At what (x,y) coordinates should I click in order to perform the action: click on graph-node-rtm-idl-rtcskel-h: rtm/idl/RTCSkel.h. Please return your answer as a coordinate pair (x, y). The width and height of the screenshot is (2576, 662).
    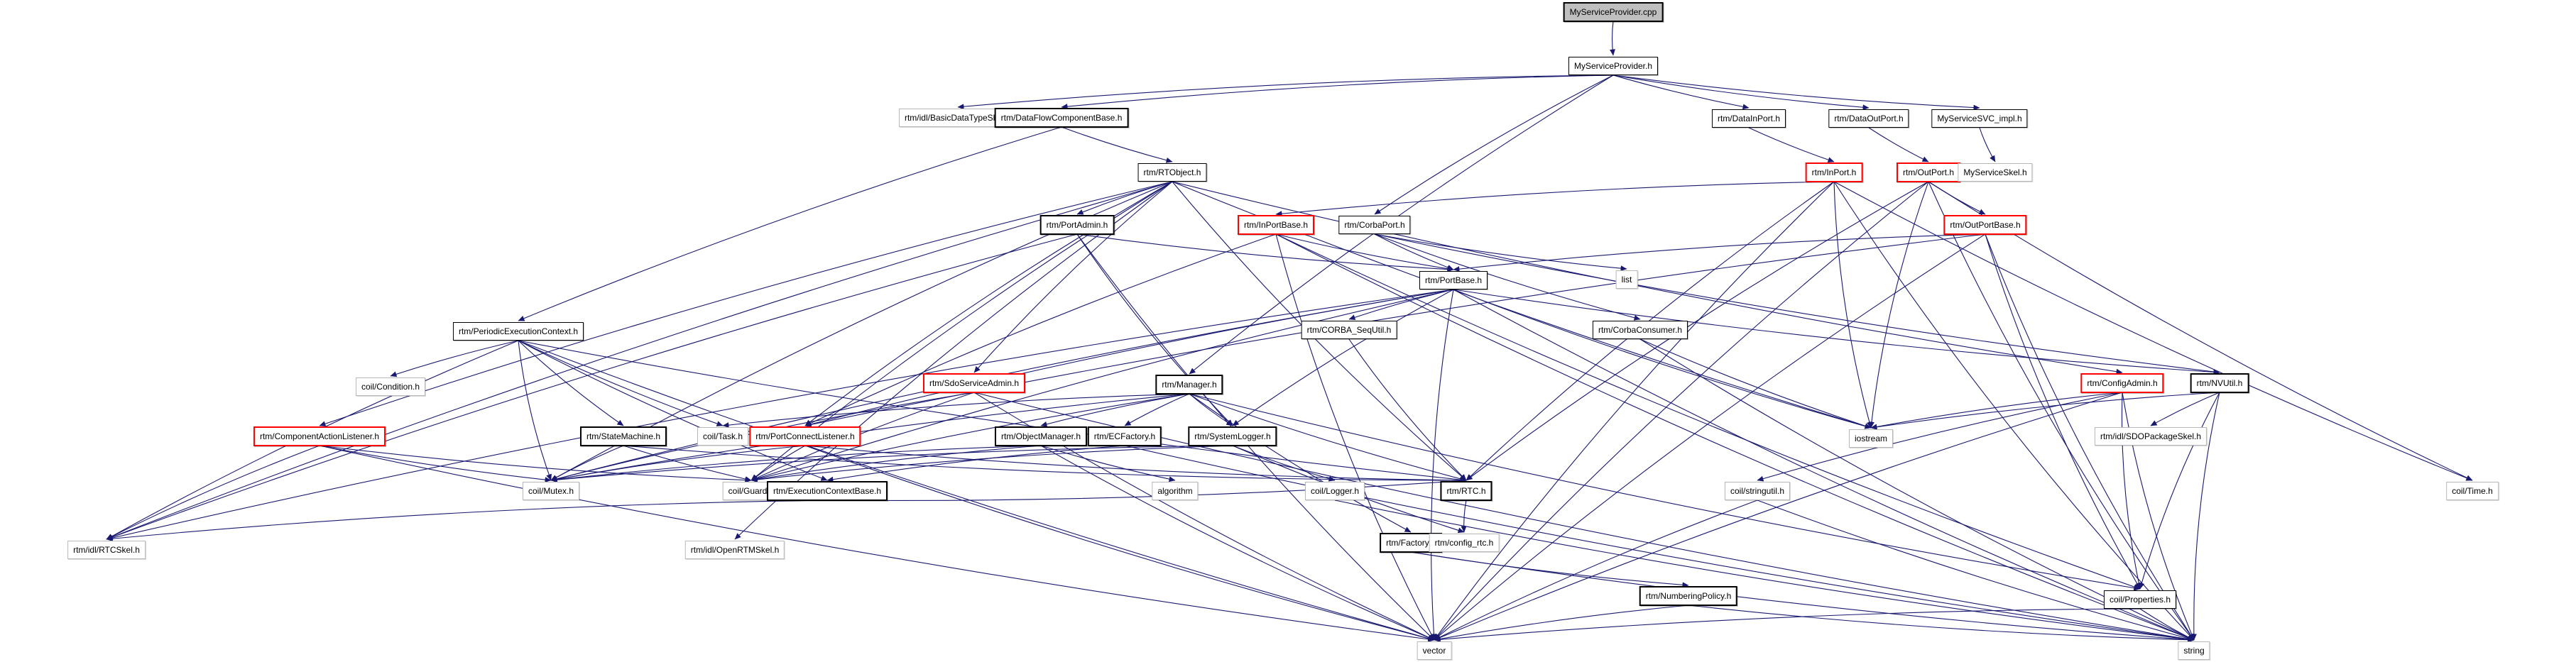
    Looking at the image, I should click on (106, 550).